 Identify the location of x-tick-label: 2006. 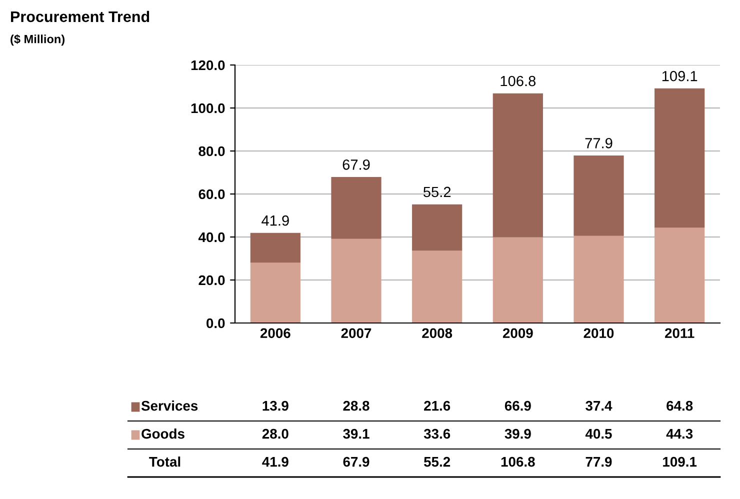
(275, 333).